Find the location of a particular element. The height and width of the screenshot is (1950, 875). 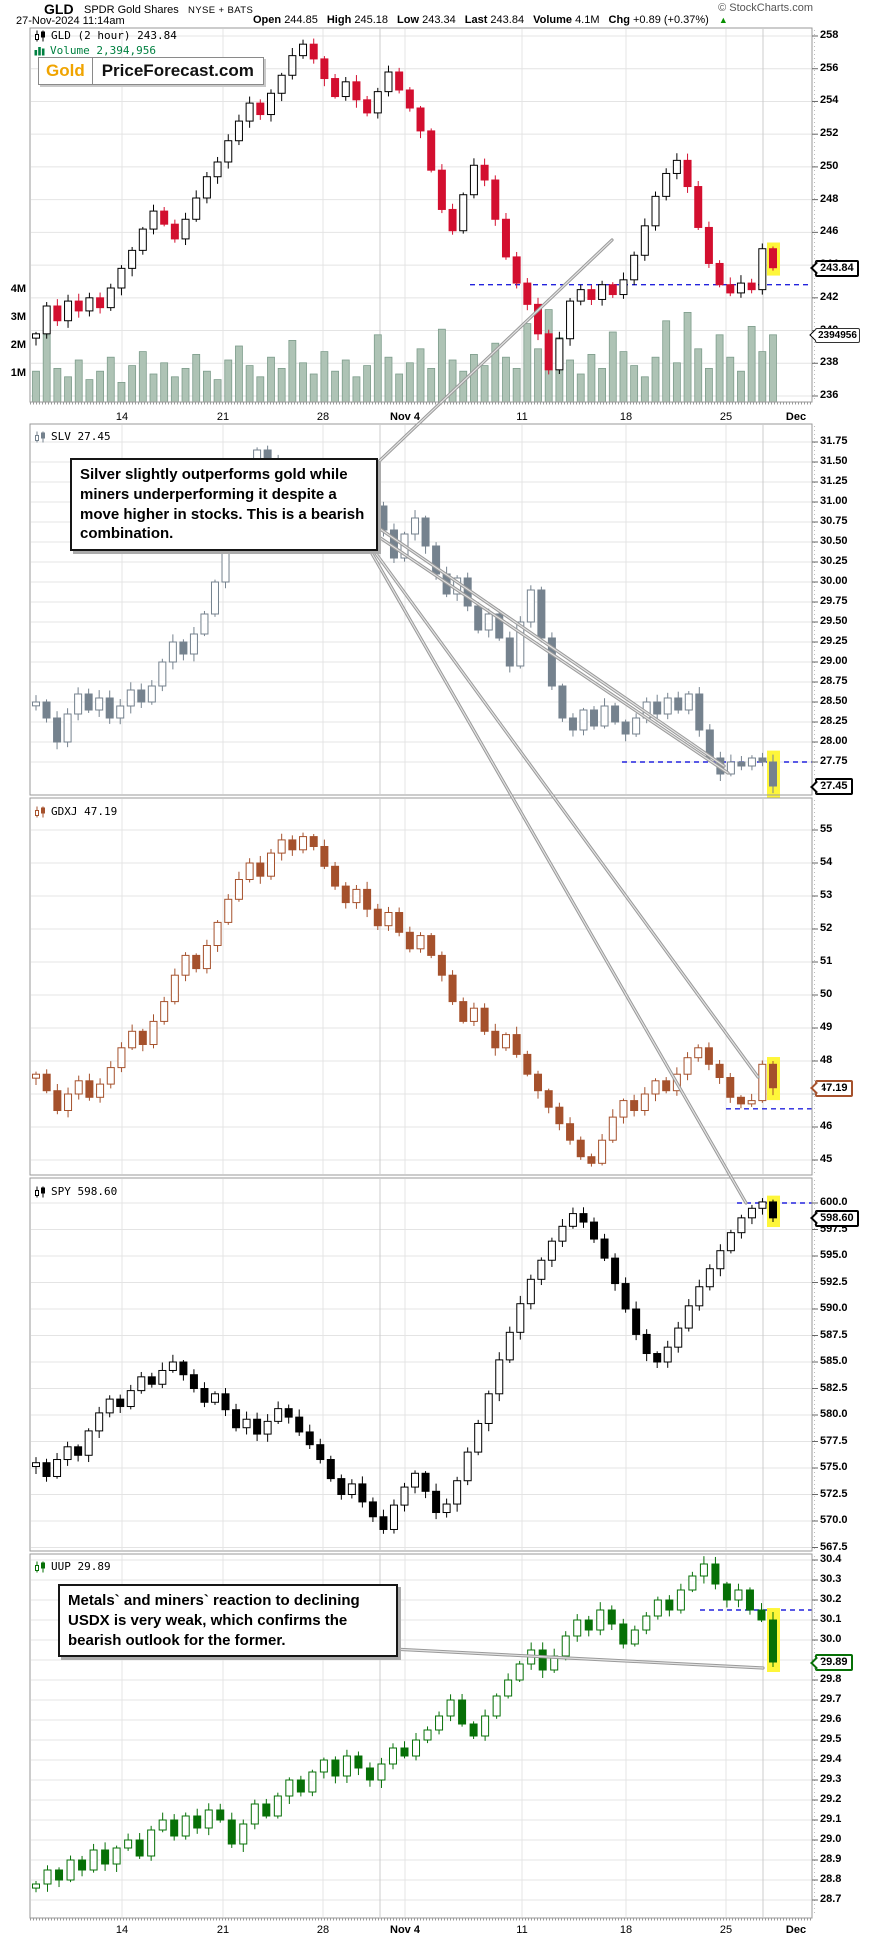

axis-tick-label: 29.5 is located at coordinates (831, 1739).